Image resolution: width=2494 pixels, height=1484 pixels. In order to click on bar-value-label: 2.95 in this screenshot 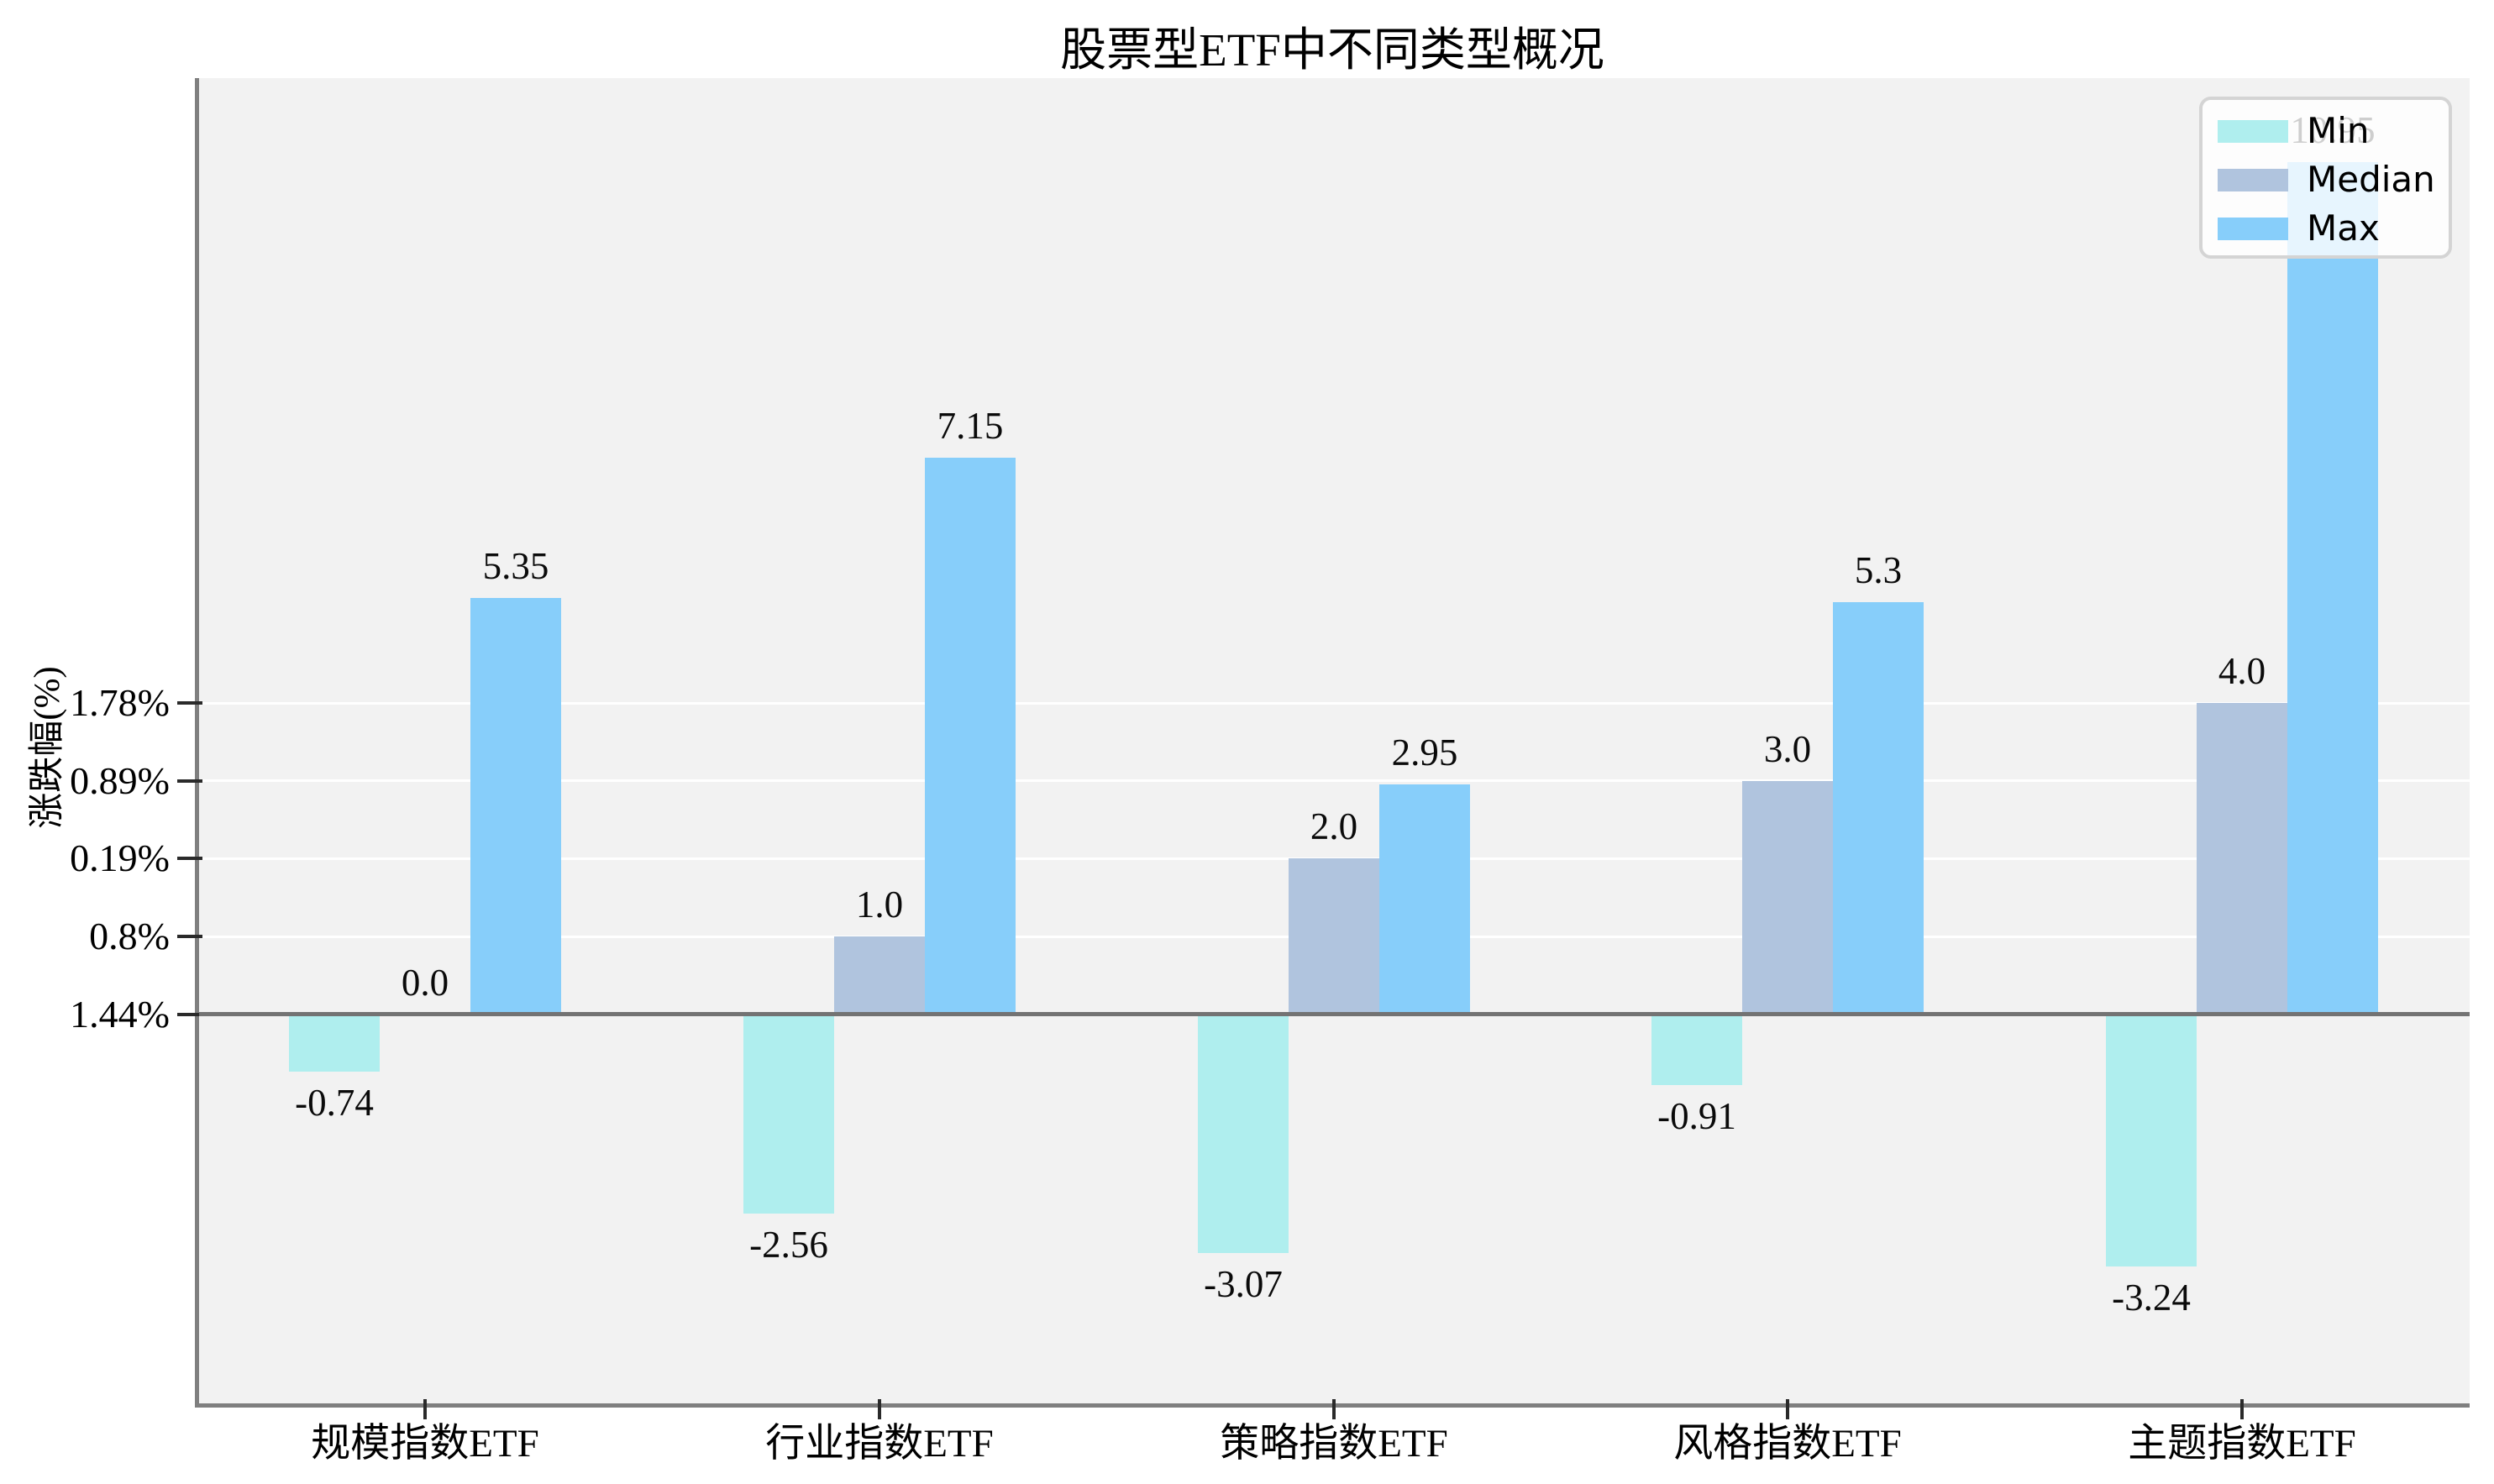, I will do `click(1425, 753)`.